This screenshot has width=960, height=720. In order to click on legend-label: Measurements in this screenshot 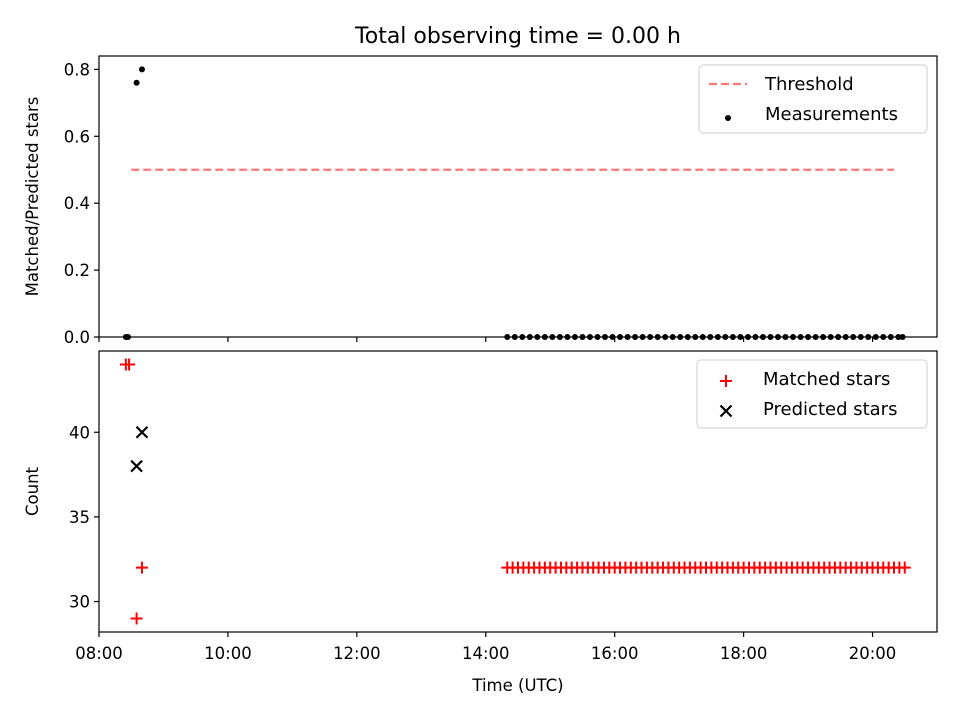, I will do `click(831, 114)`.